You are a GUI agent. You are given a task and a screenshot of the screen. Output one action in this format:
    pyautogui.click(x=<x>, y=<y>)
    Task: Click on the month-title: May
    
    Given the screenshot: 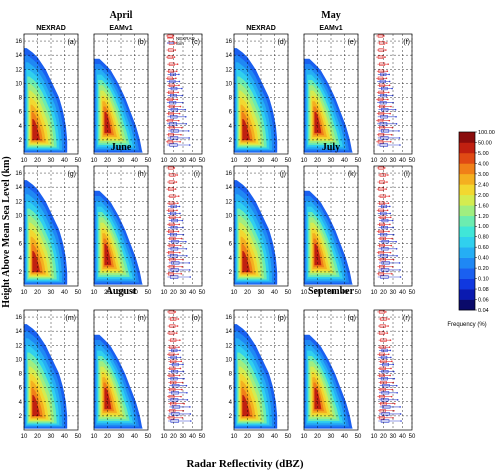 What is the action you would take?
    pyautogui.click(x=330, y=15)
    